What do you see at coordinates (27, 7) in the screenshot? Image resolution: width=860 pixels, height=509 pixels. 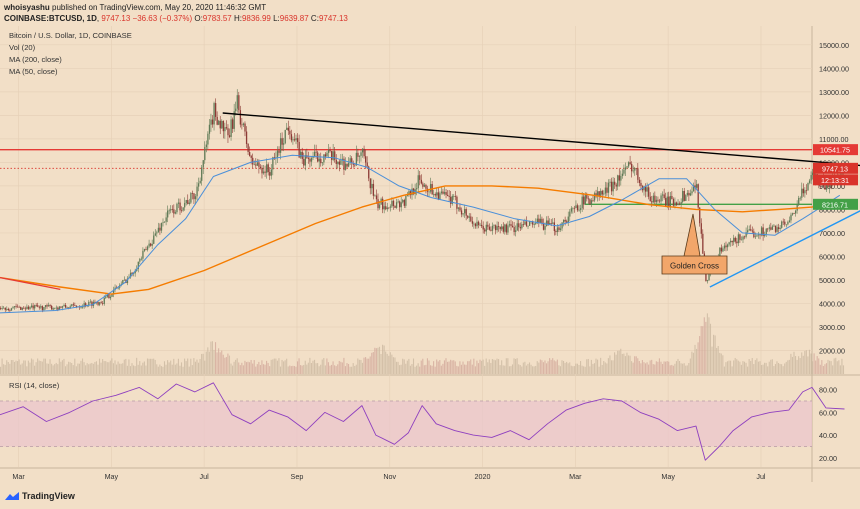 I see `publisher-name: whoisyashu` at bounding box center [27, 7].